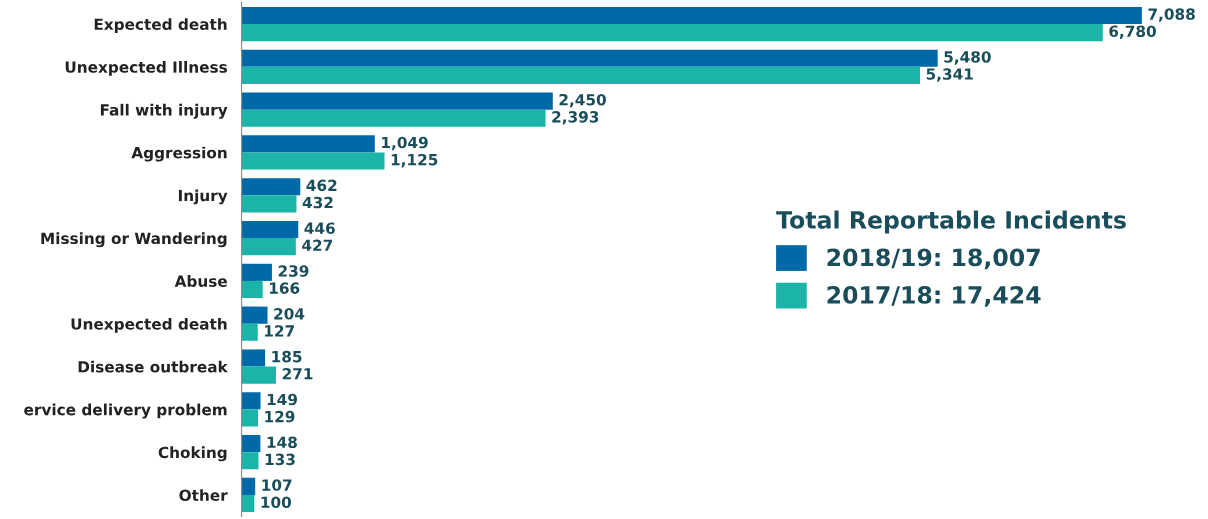 The height and width of the screenshot is (519, 1208). I want to click on data-label: 271, so click(297, 373).